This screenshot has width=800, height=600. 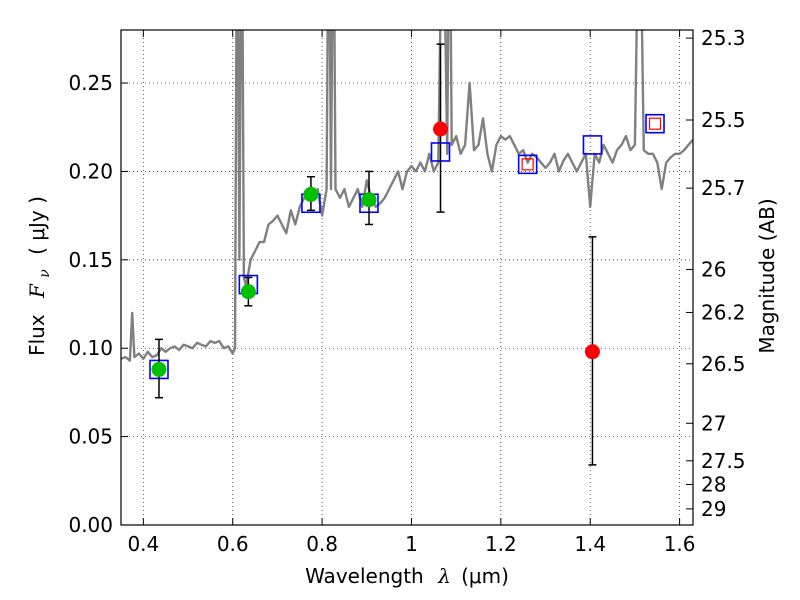 I want to click on x-tick-label: 0.8, so click(x=322, y=544).